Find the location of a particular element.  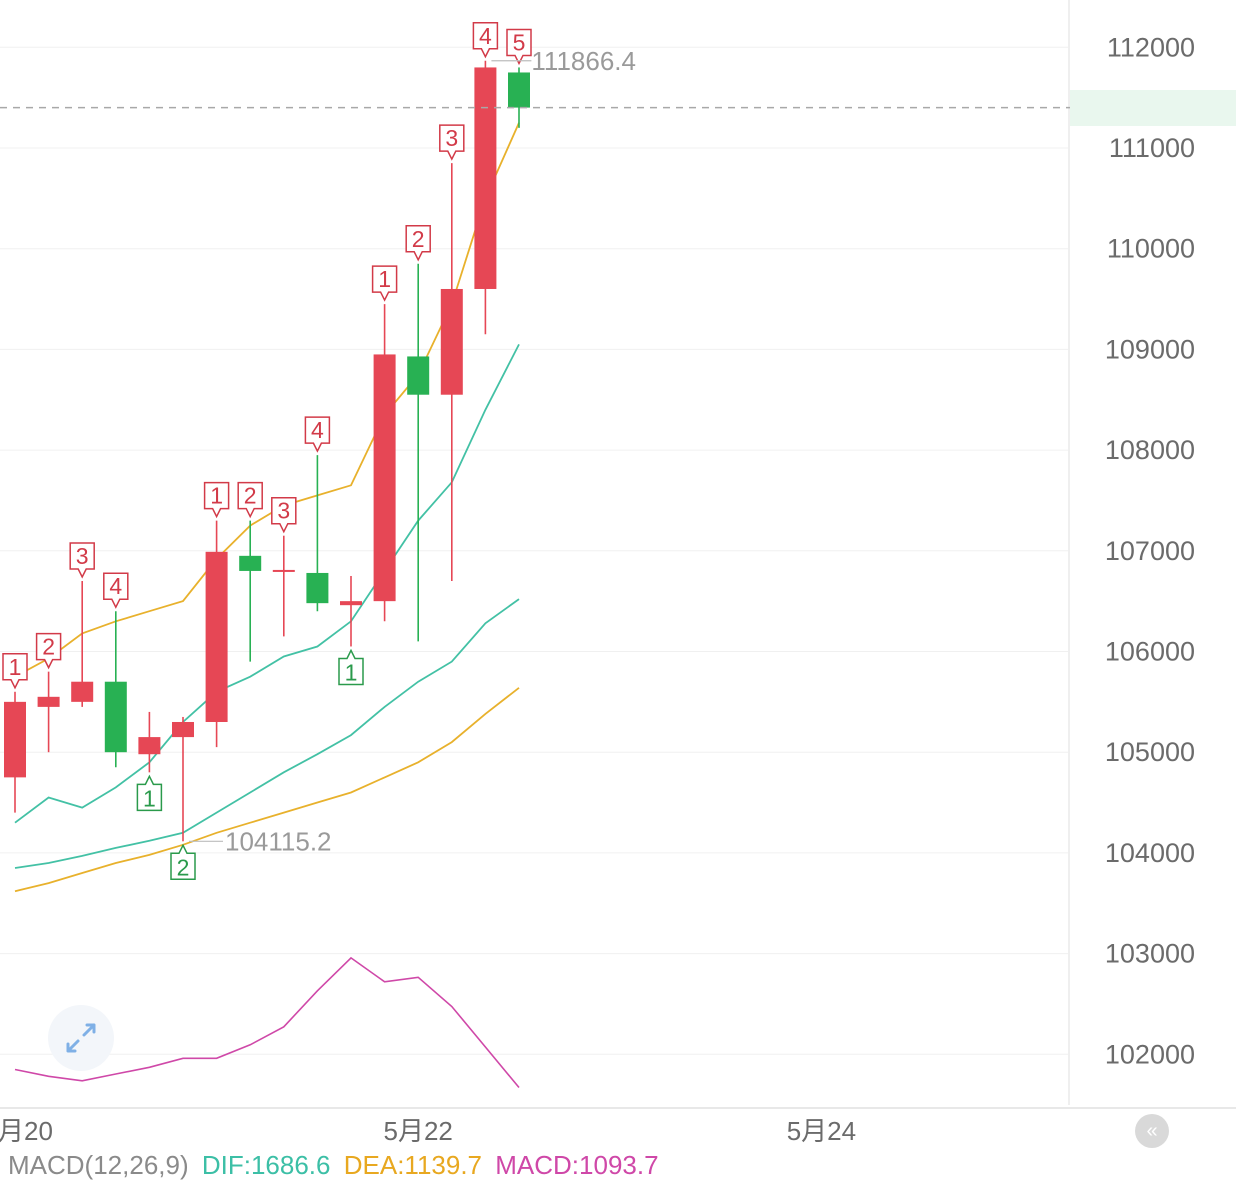

expand-chart-button is located at coordinates (81, 1038).